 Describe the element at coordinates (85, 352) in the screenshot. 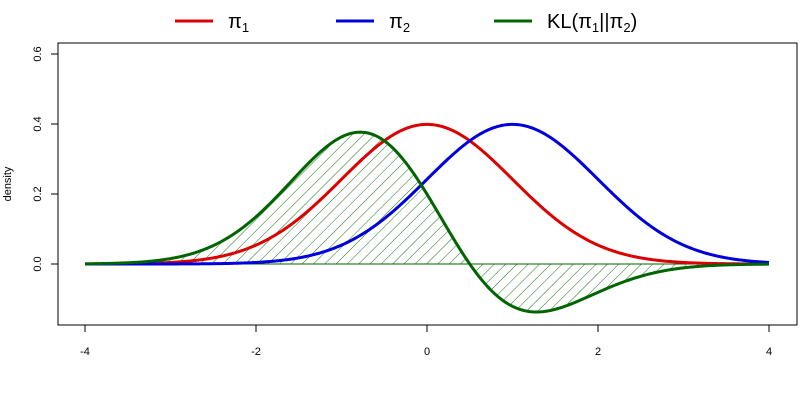

I see `x-tick-label: -4` at that location.